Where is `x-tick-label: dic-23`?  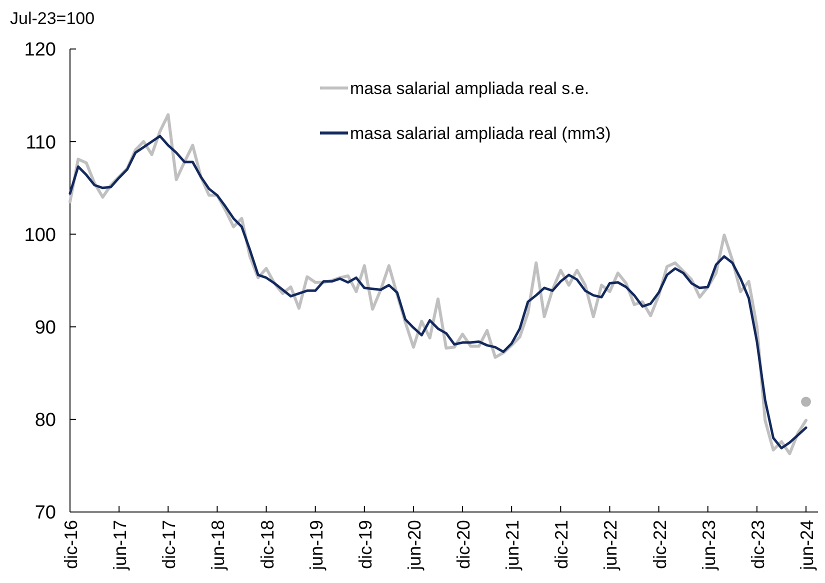
x-tick-label: dic-23 is located at coordinates (758, 545).